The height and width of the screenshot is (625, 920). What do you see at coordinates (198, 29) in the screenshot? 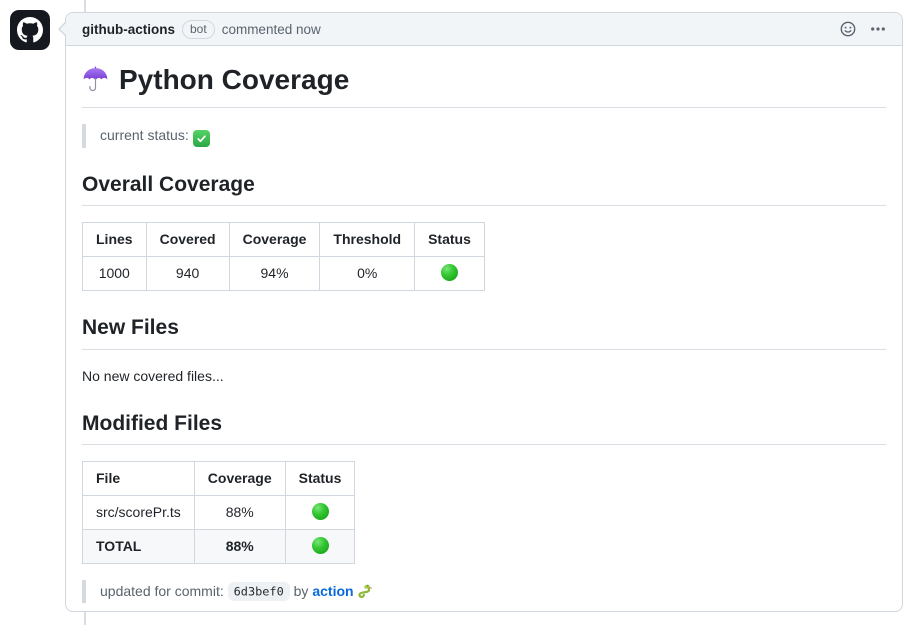
I see `bot-badge: bot` at bounding box center [198, 29].